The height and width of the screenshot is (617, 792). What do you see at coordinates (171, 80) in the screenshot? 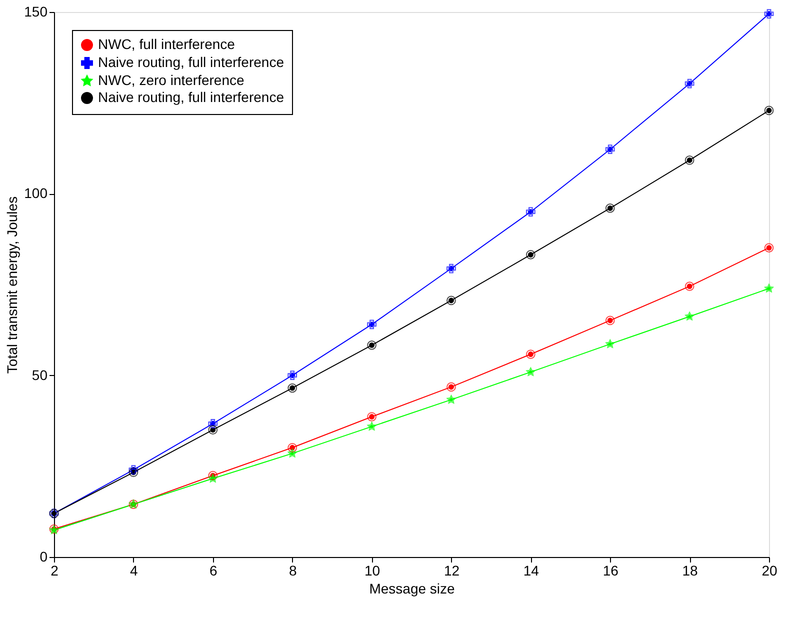
I see `legend-label: NWC, zero interference` at bounding box center [171, 80].